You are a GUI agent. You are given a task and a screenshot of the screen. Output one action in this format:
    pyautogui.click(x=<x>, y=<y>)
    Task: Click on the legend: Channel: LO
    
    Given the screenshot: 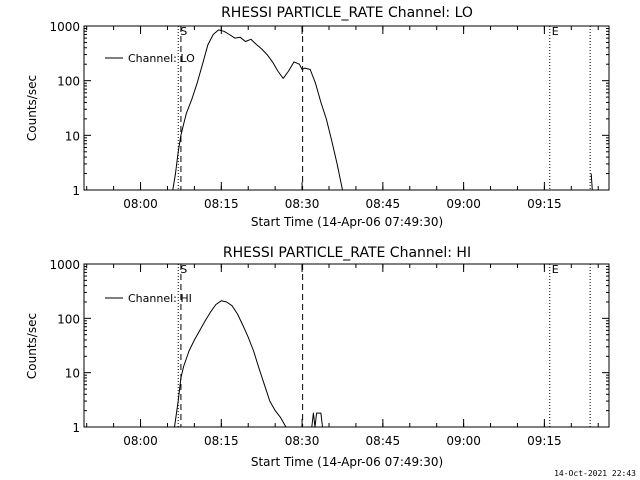 What is the action you would take?
    pyautogui.click(x=150, y=58)
    